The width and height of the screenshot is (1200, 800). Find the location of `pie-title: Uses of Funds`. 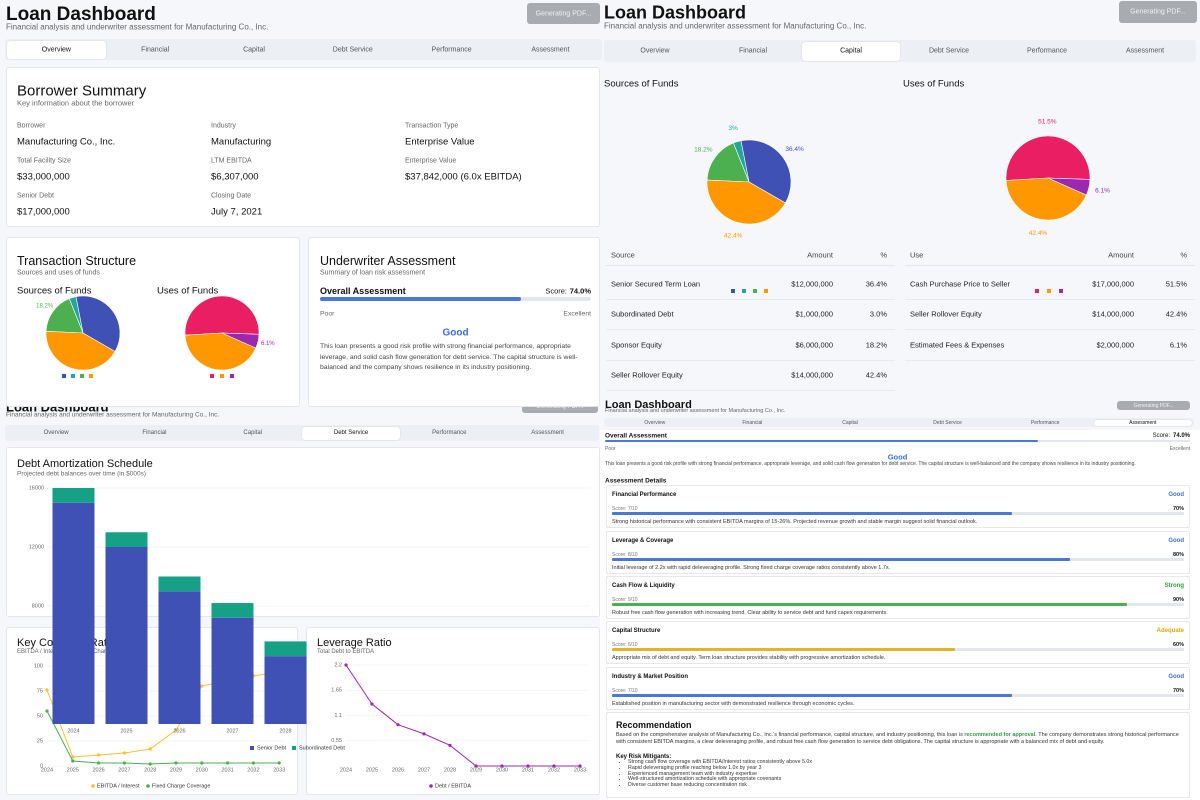

pie-title: Uses of Funds is located at coordinates (188, 291).